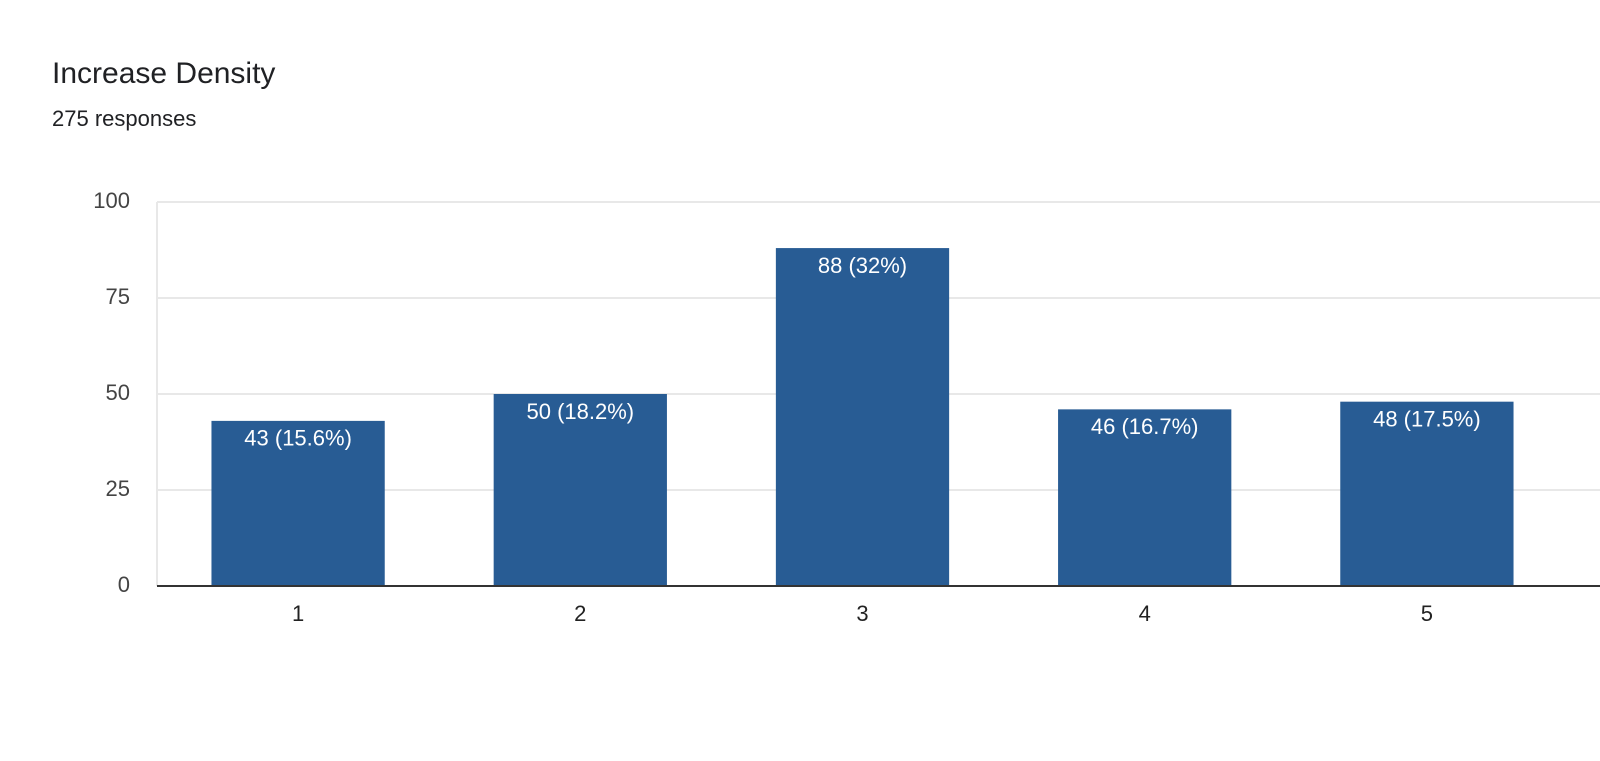 The image size is (1600, 761). Describe the element at coordinates (298, 438) in the screenshot. I see `value-label: 43 (15.6%)` at that location.